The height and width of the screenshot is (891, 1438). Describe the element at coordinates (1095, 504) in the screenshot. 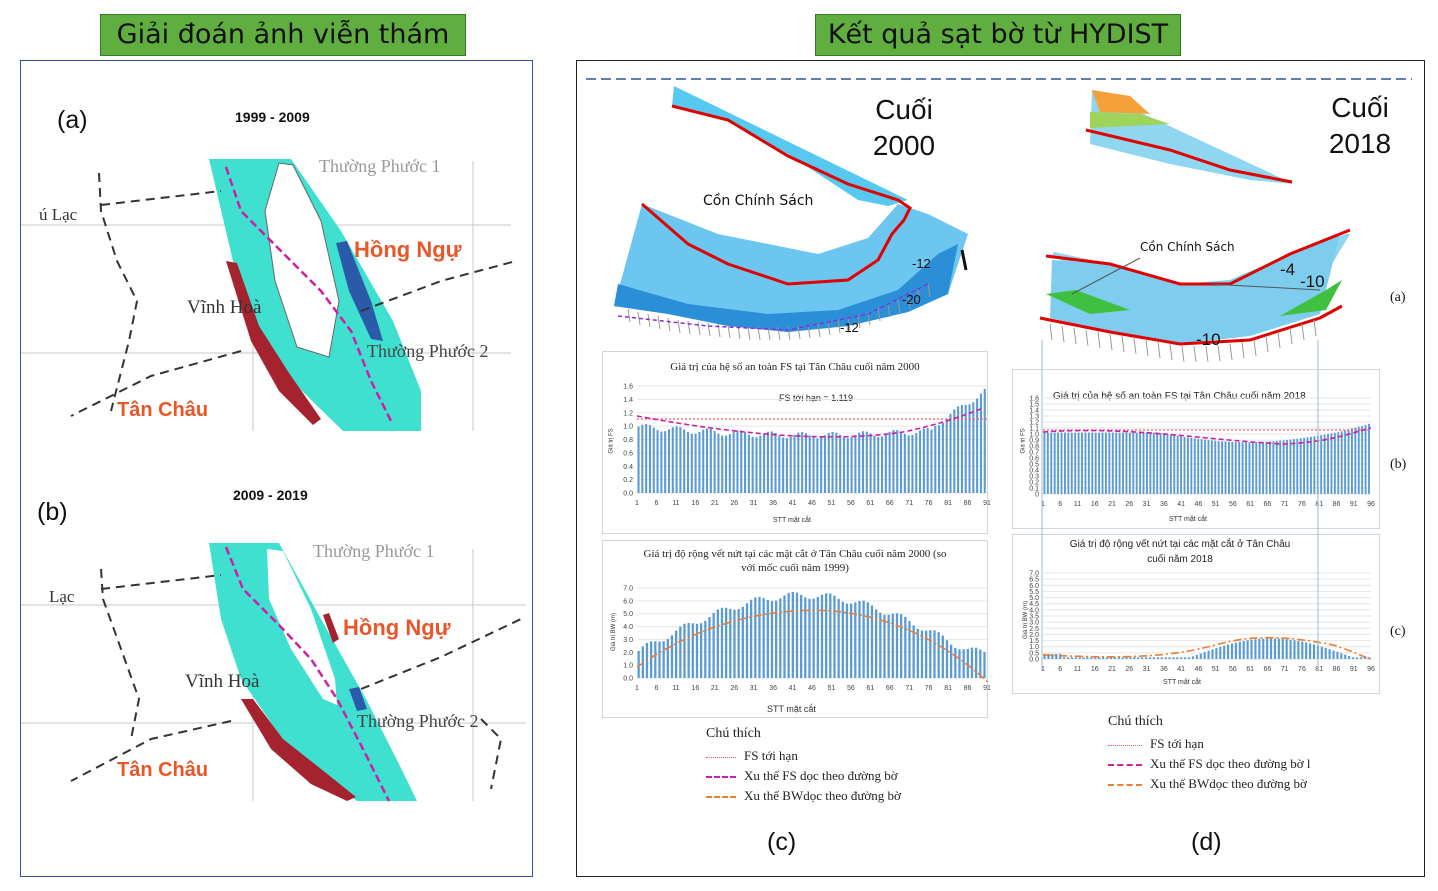

I see `chart-d-fs-xtick: 16` at that location.